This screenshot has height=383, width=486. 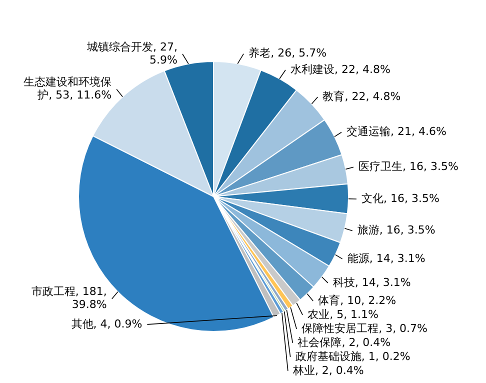 I want to click on slice-label: 能源, 14, 3.1%, so click(x=386, y=258).